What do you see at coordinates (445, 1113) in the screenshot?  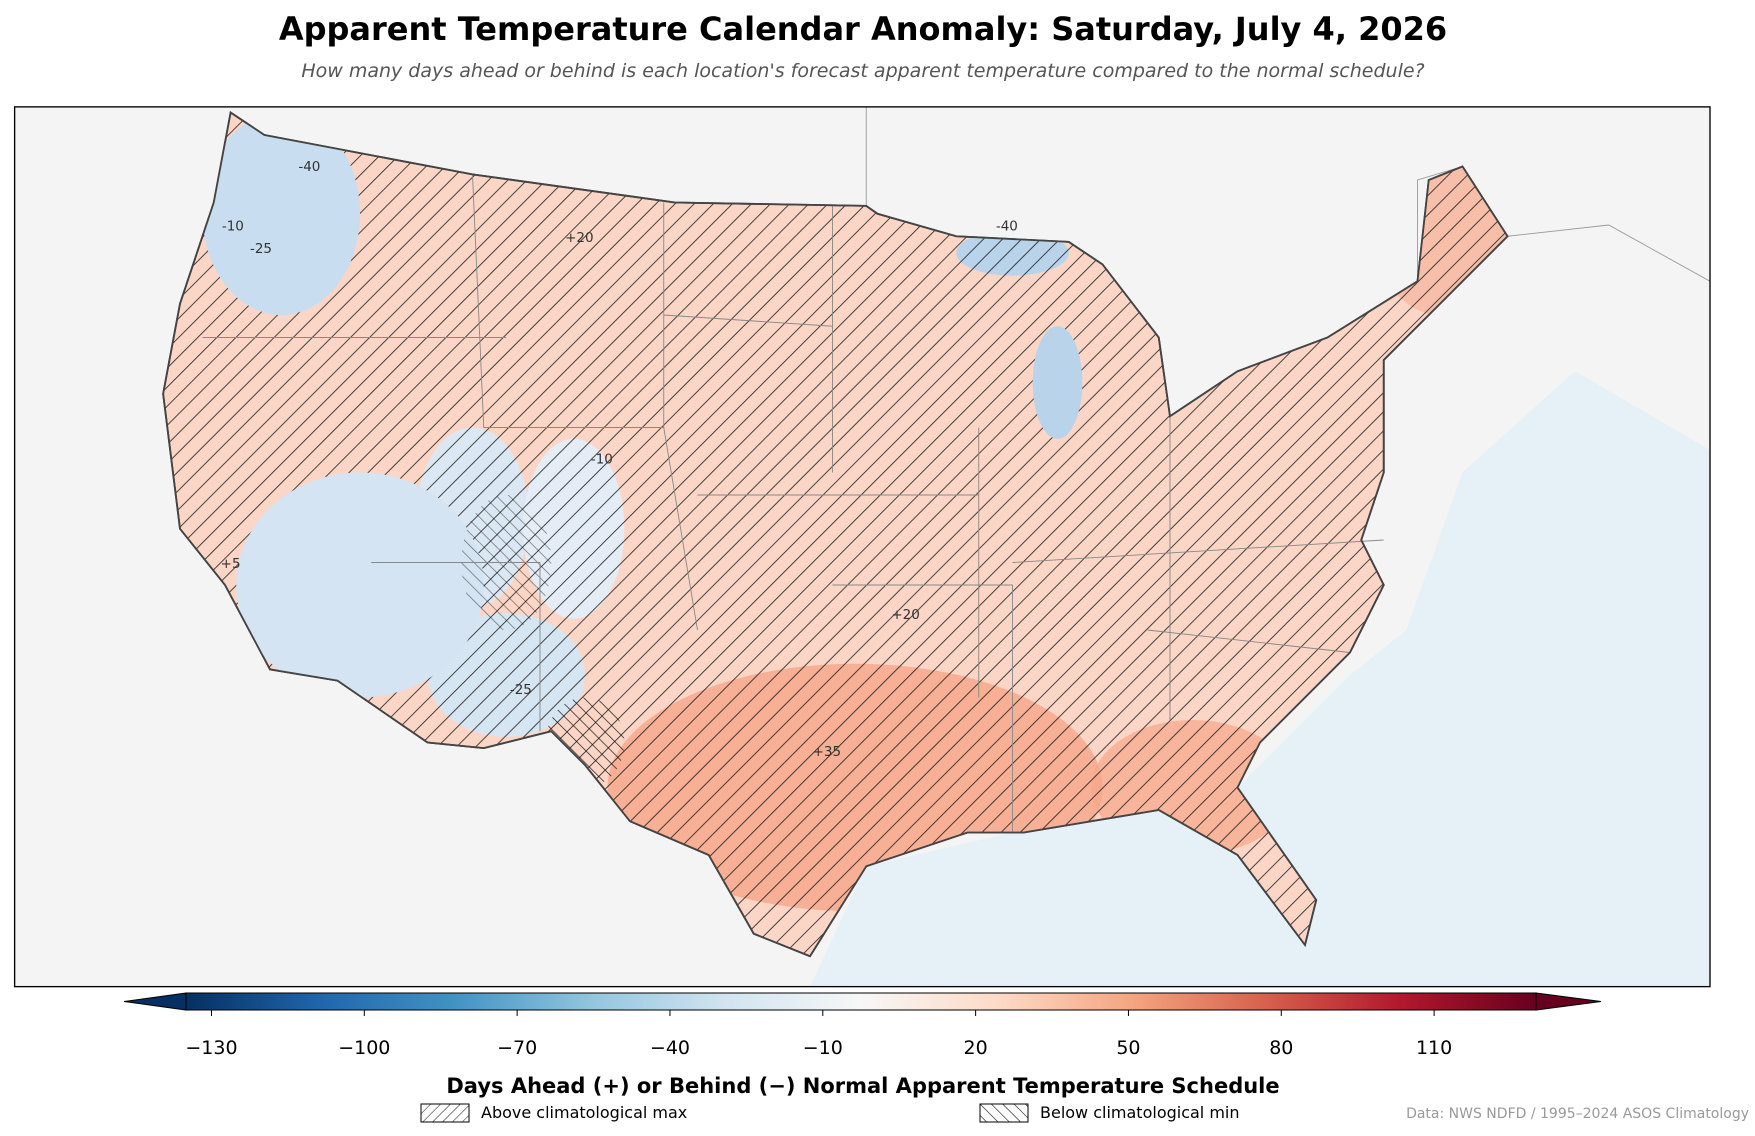 I see `legend-swatch-above` at bounding box center [445, 1113].